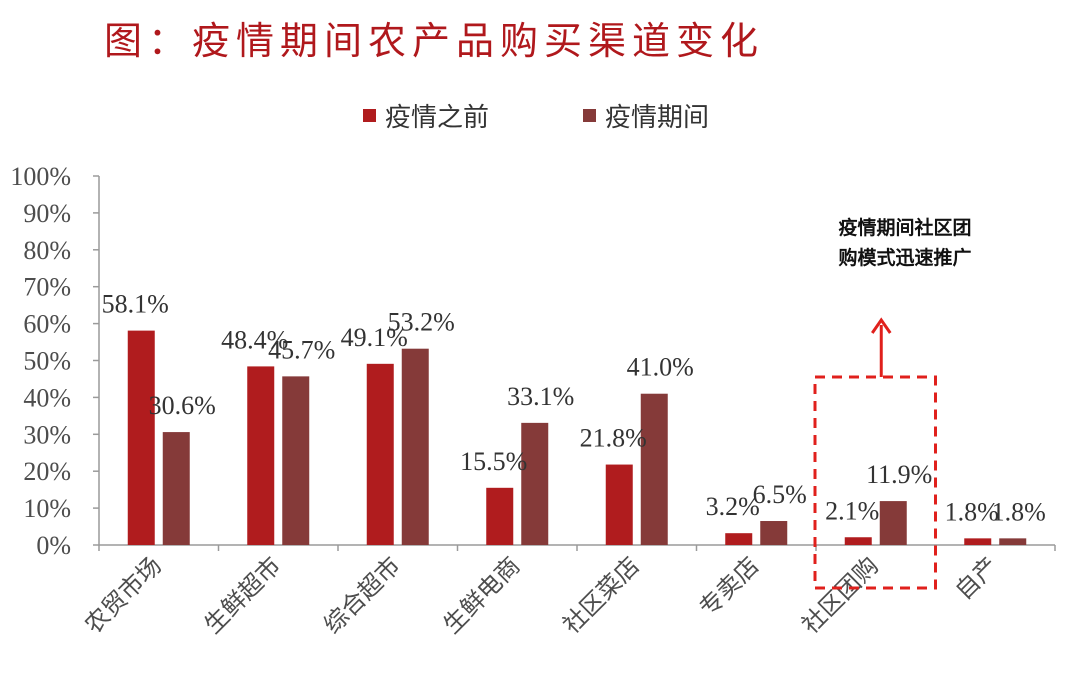  Describe the element at coordinates (601, 595) in the screenshot. I see `x-category-label: 社区菜店` at that location.